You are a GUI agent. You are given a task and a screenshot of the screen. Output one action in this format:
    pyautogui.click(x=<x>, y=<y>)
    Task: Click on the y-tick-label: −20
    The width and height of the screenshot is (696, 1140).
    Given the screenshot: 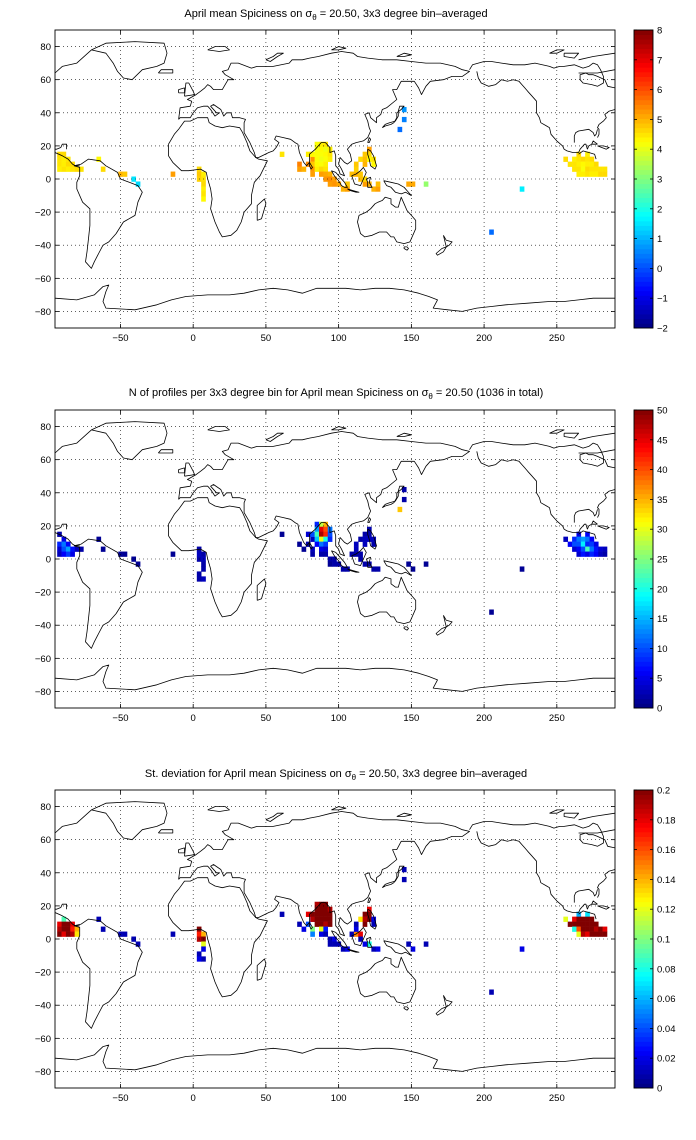 What is the action you would take?
    pyautogui.click(x=43, y=593)
    